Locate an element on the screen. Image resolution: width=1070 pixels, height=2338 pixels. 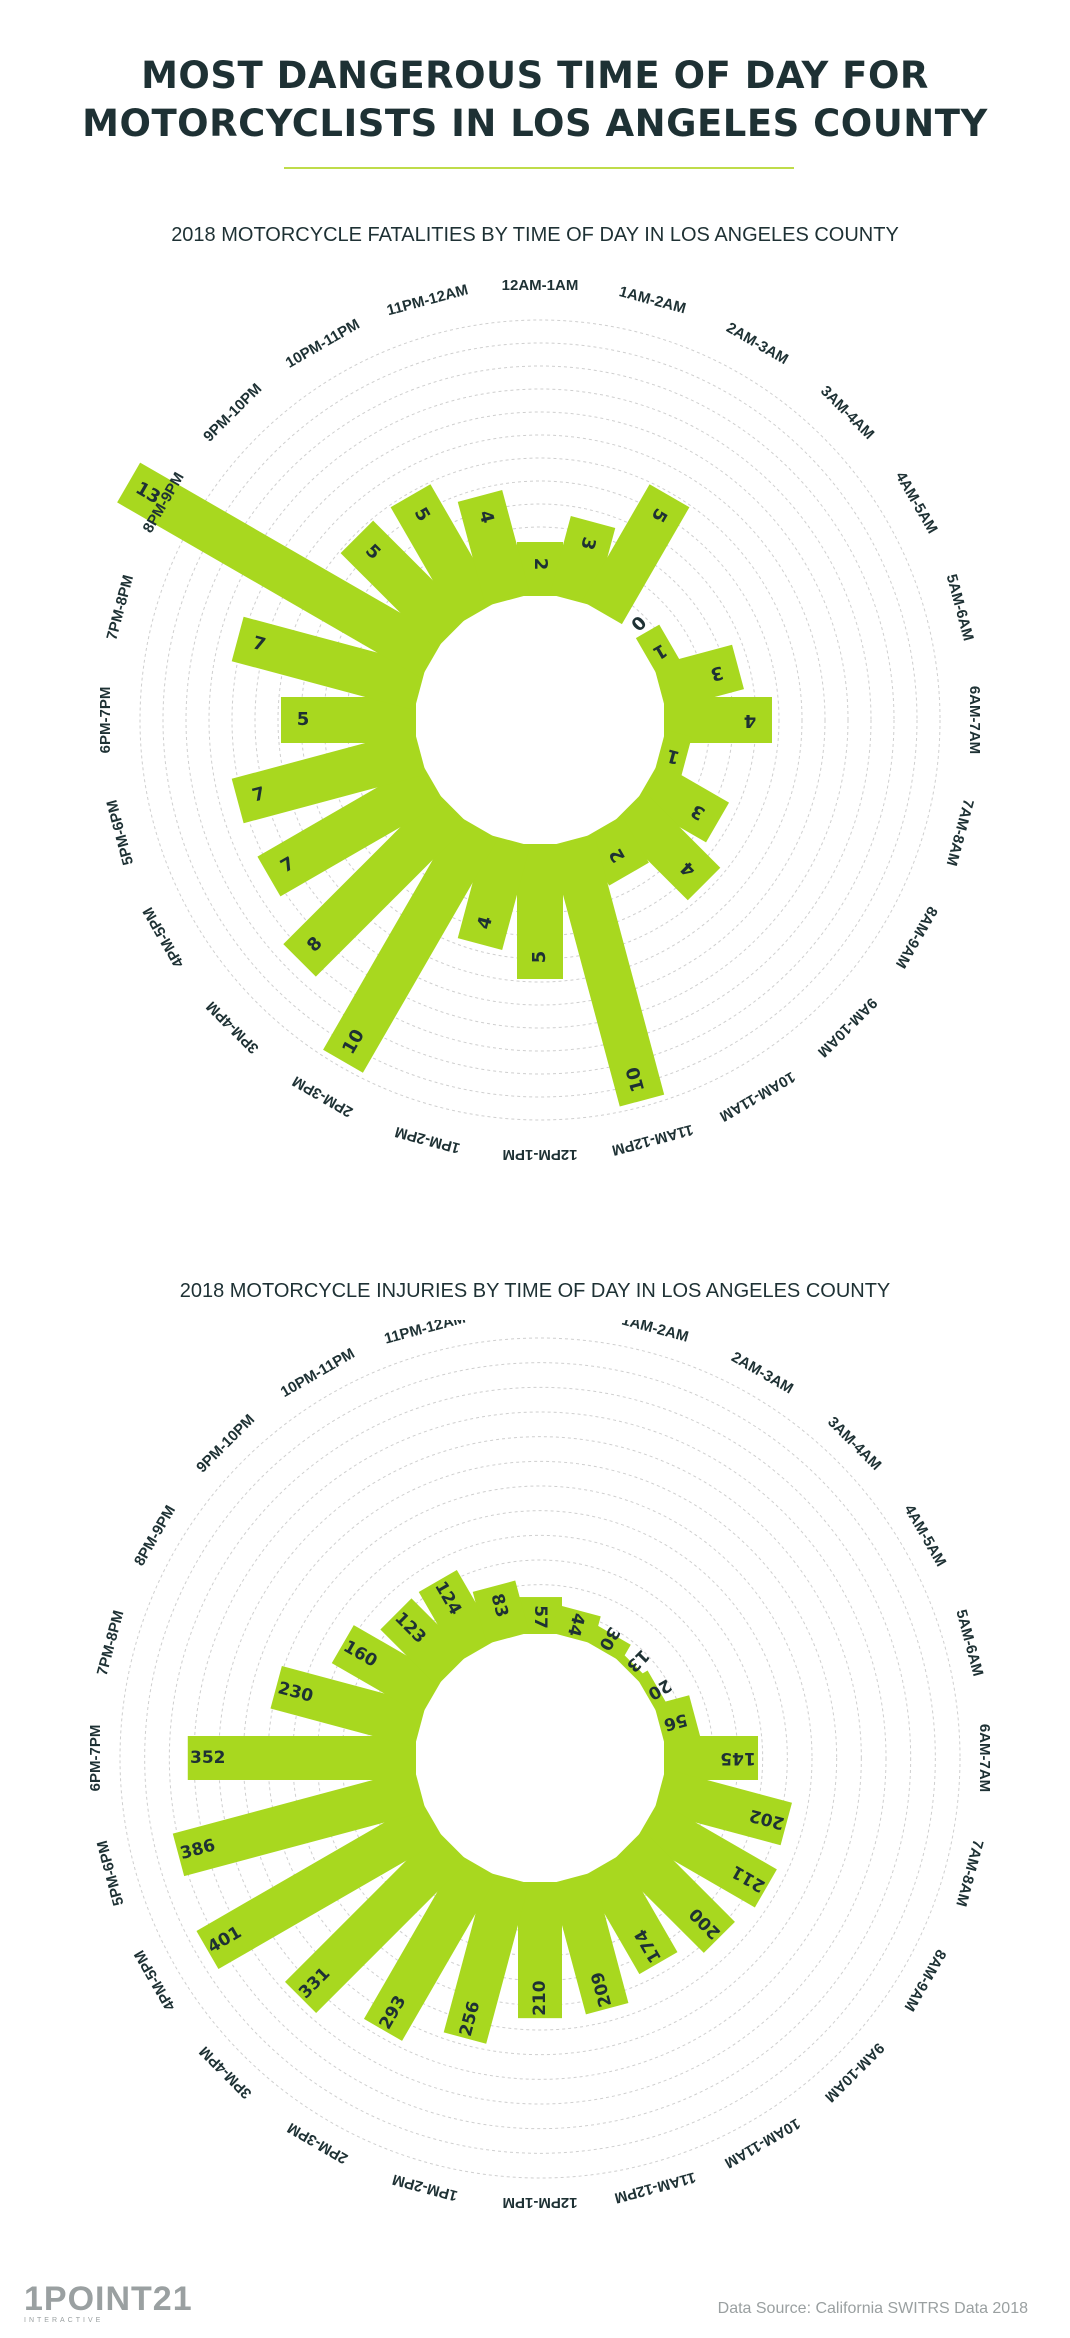
bar-group: 56 is located at coordinates (677, 1721).